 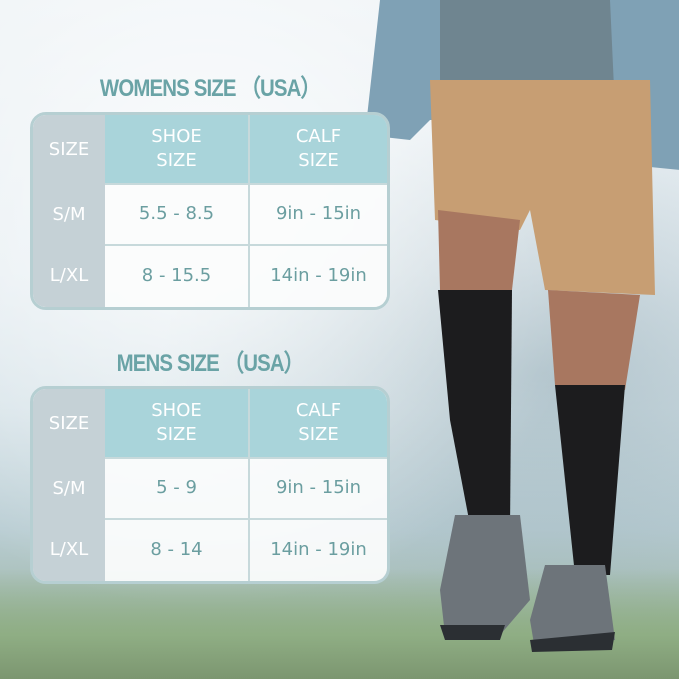 I want to click on womens-size-title: WOMENS SIZE （USA）, so click(x=210, y=88).